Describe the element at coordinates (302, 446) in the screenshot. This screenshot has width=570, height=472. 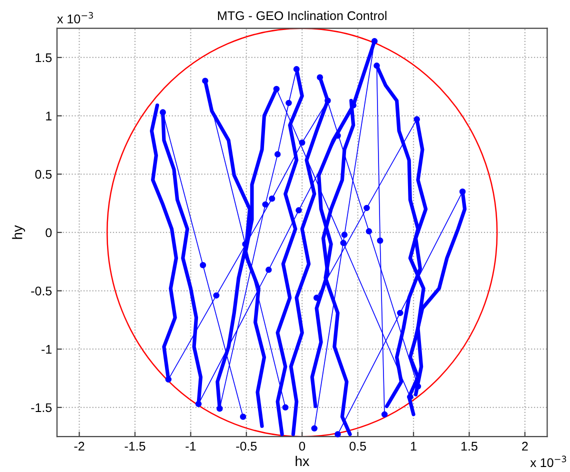
I see `x-tick-label: 0` at that location.